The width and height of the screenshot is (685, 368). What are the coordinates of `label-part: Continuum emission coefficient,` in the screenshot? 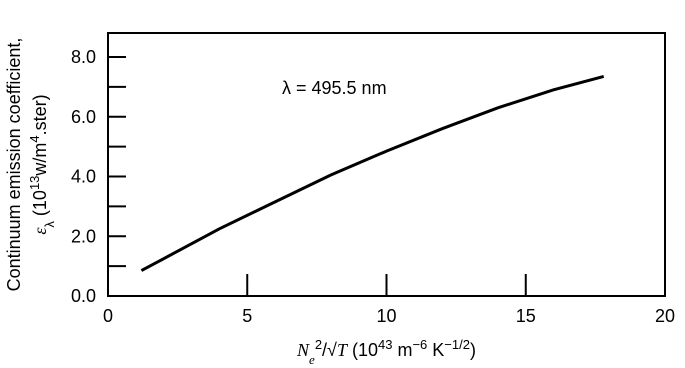 It's located at (14, 165).